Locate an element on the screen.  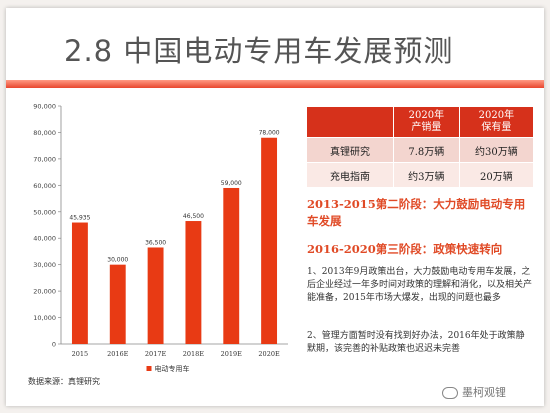
data-label: 59,000 is located at coordinates (231, 183).